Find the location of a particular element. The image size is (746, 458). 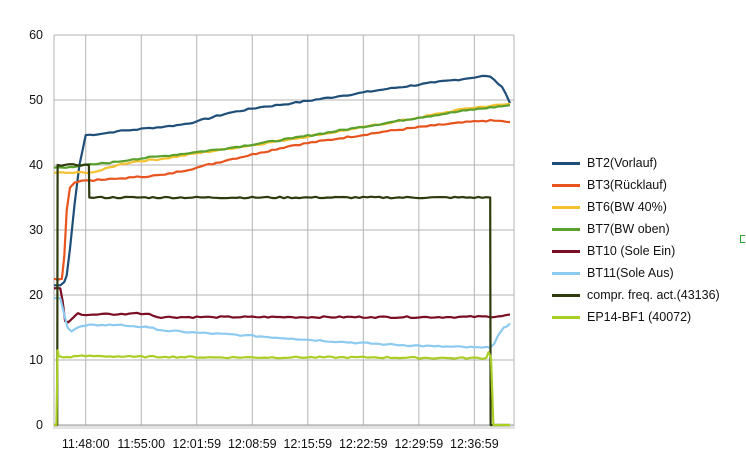

legend-label: BT2(Vorlauf) is located at coordinates (622, 163).